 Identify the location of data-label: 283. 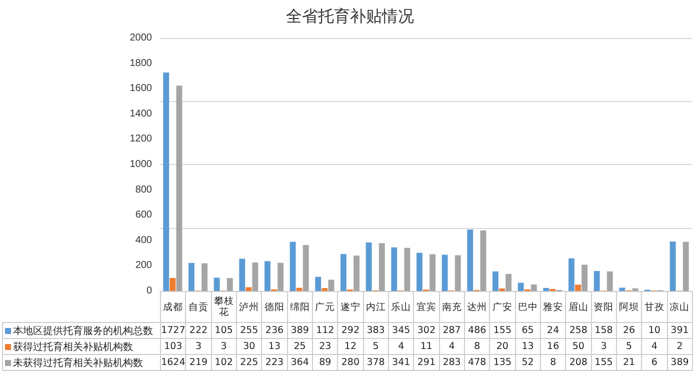
(451, 362).